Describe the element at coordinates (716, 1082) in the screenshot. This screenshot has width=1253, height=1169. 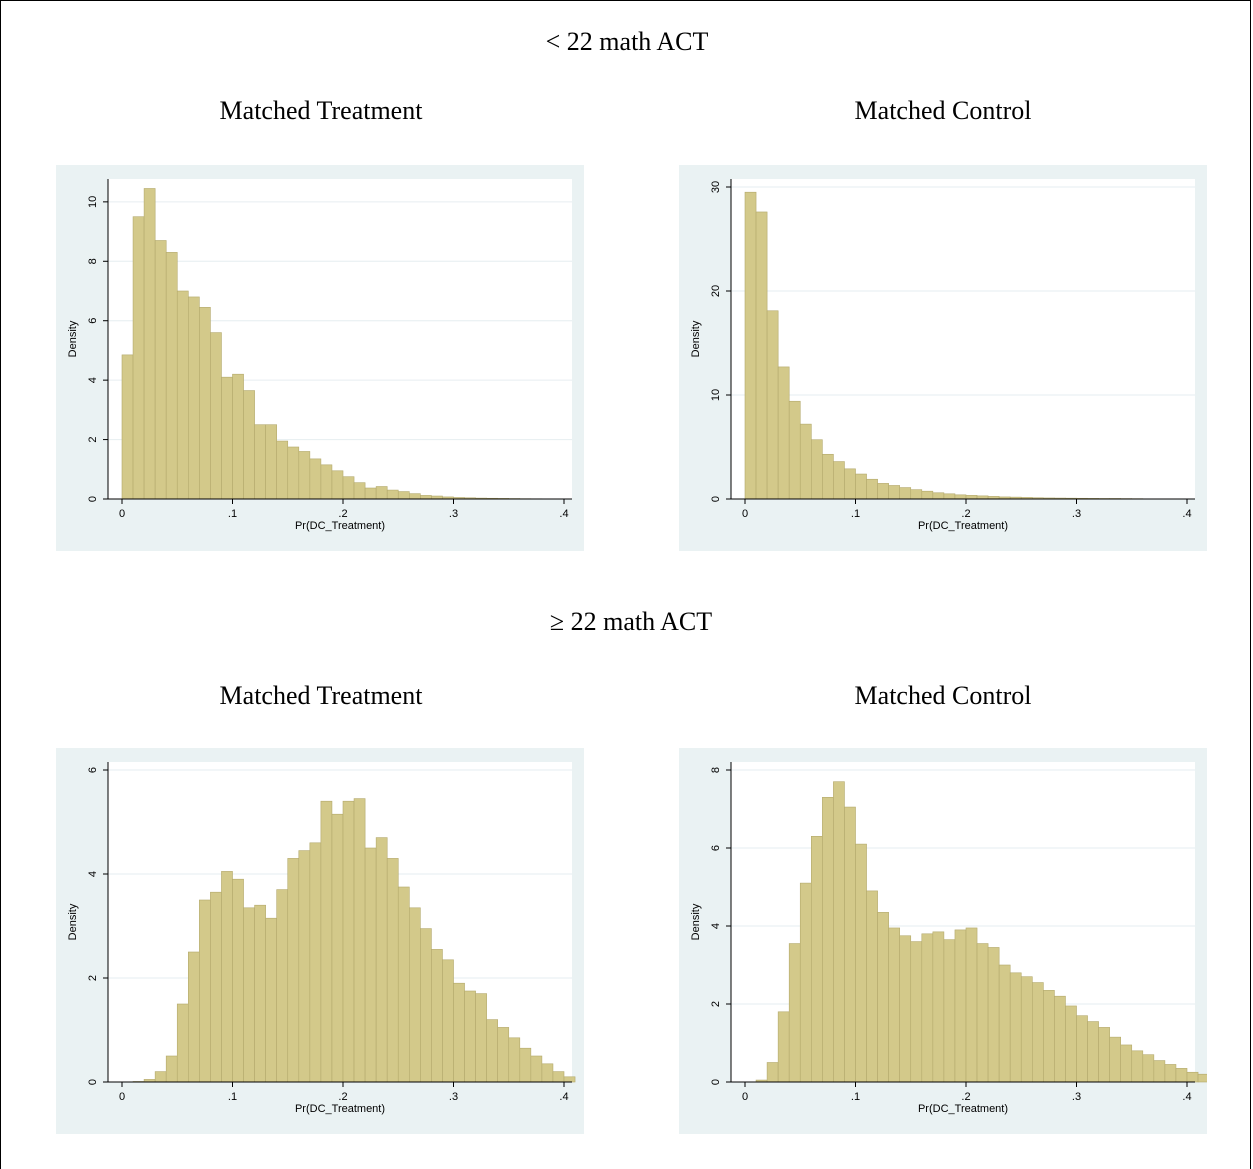
I see `y-tick-label: 0` at that location.